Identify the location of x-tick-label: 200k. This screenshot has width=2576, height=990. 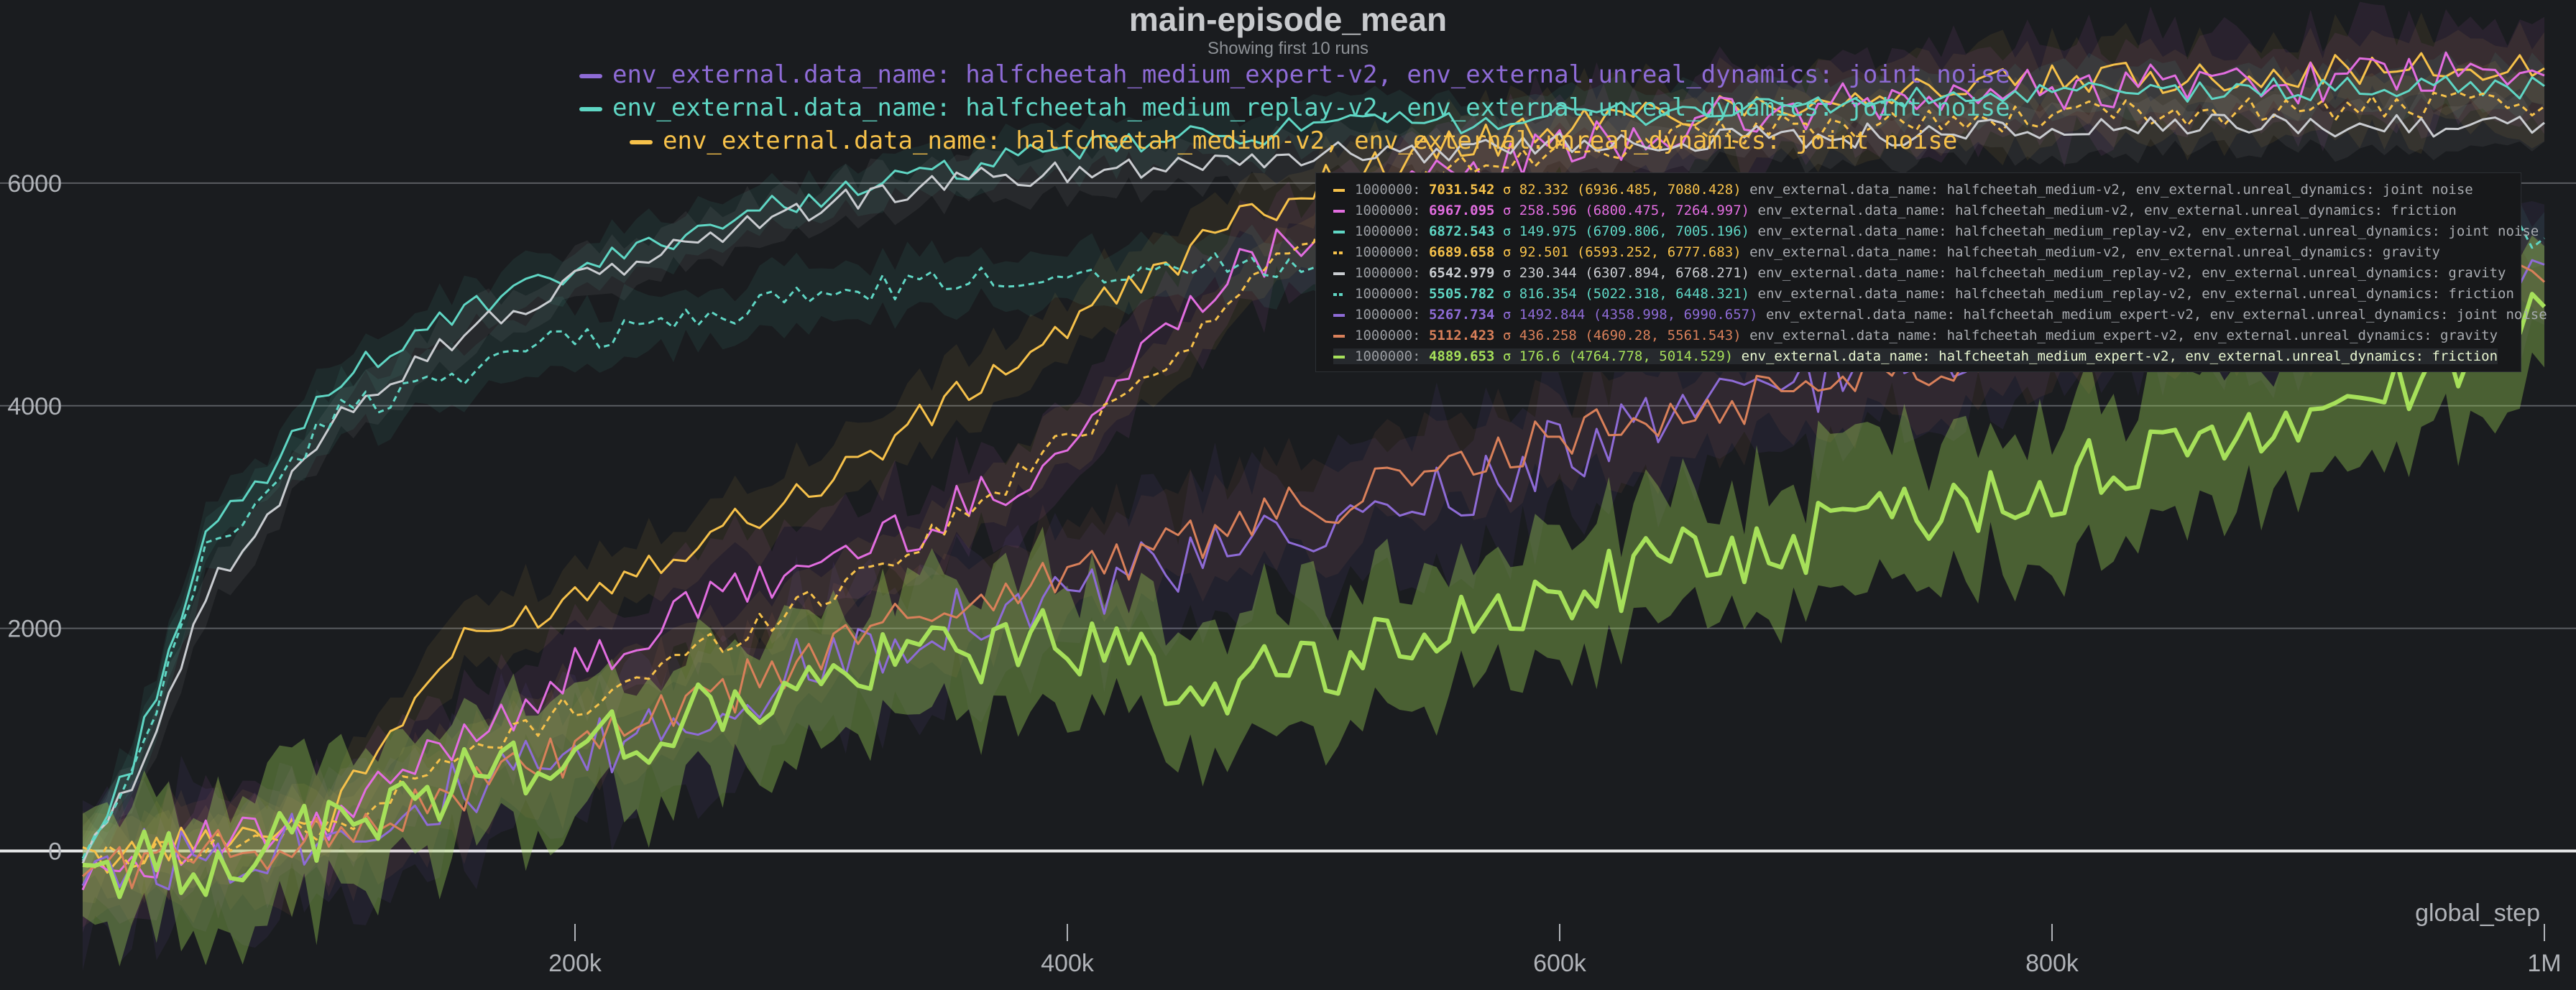
(575, 963).